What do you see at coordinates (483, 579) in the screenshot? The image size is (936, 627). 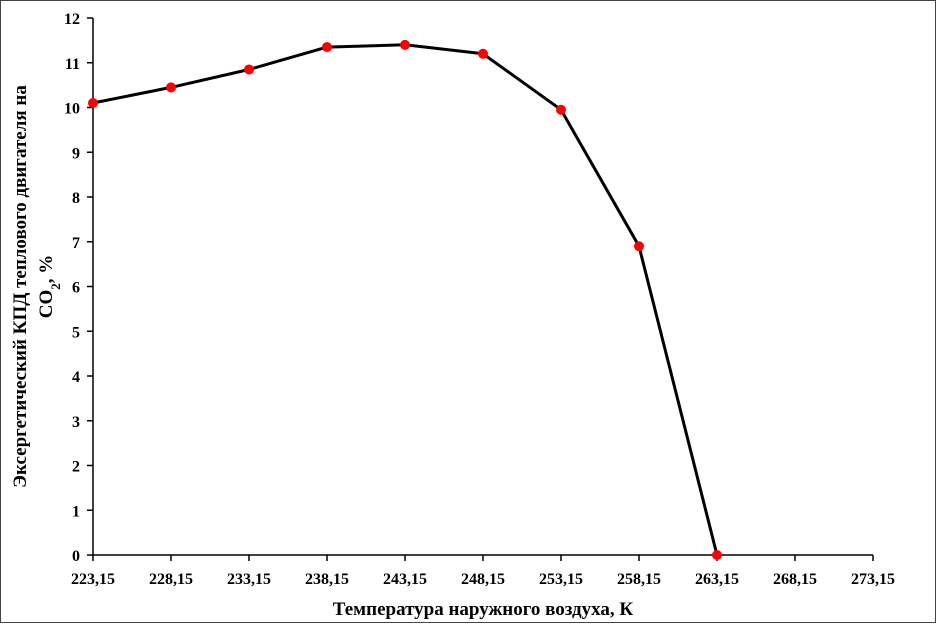 I see `x-tick-label: 248,15` at bounding box center [483, 579].